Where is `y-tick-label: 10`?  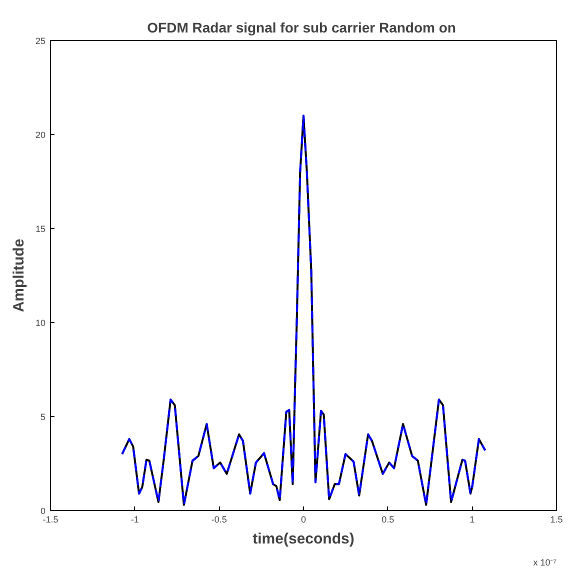 y-tick-label: 10 is located at coordinates (40, 323).